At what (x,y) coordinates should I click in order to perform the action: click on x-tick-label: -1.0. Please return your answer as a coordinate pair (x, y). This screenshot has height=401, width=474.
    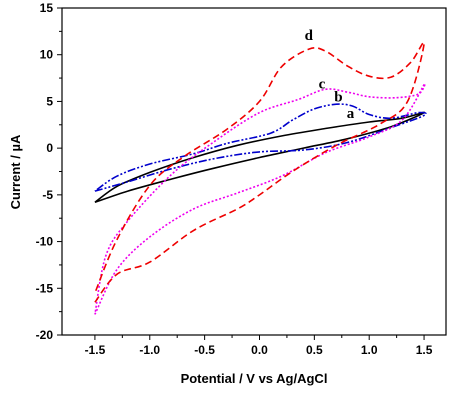
    Looking at the image, I should click on (149, 350).